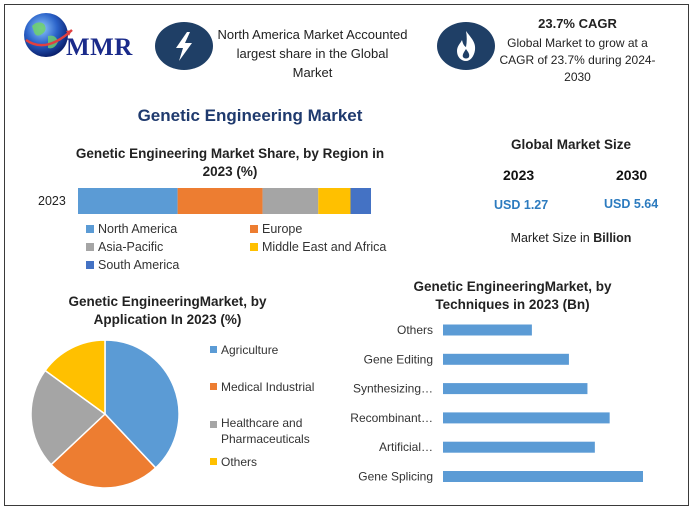 The image size is (695, 512). Describe the element at coordinates (577, 23) in the screenshot. I see `cagr-title: 23.7% CAGR` at that location.